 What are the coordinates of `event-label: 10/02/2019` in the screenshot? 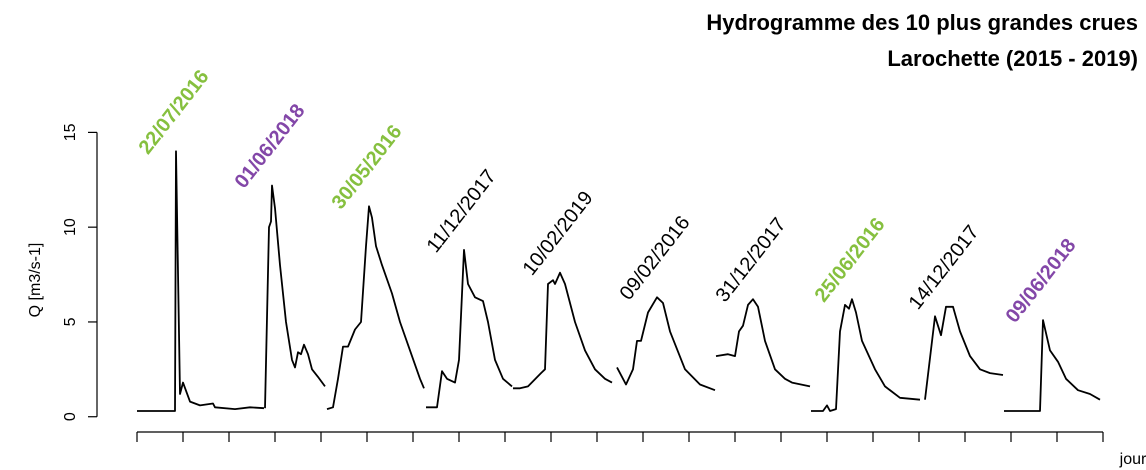 It's located at (558, 233).